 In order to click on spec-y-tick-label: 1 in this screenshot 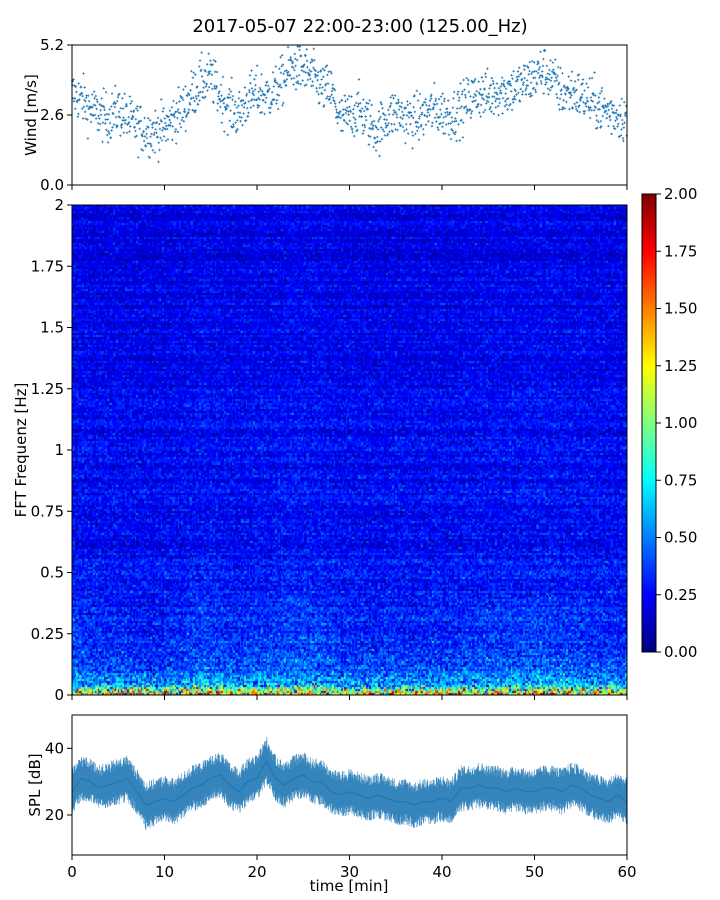, I will do `click(59, 450)`.